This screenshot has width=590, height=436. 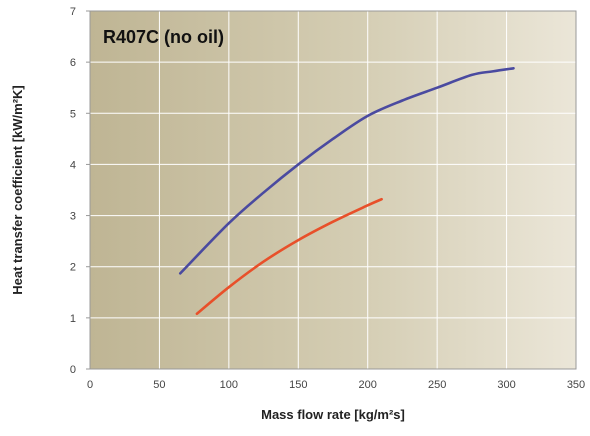 What do you see at coordinates (90, 385) in the screenshot?
I see `x-tick-label: 0` at bounding box center [90, 385].